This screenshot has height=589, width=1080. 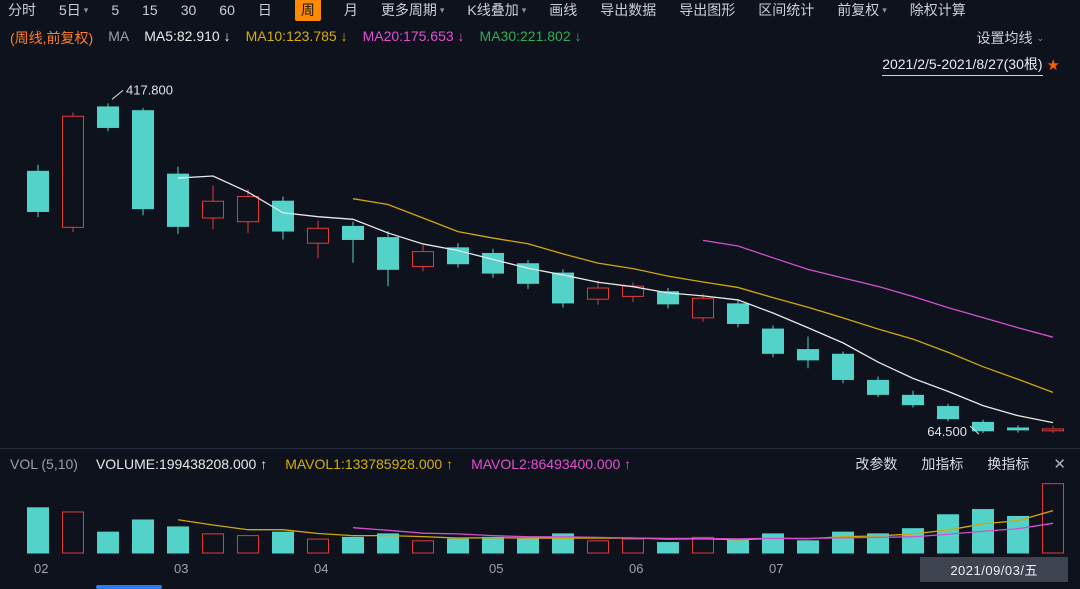 I want to click on toolbar-item-label: 15, so click(x=150, y=10).